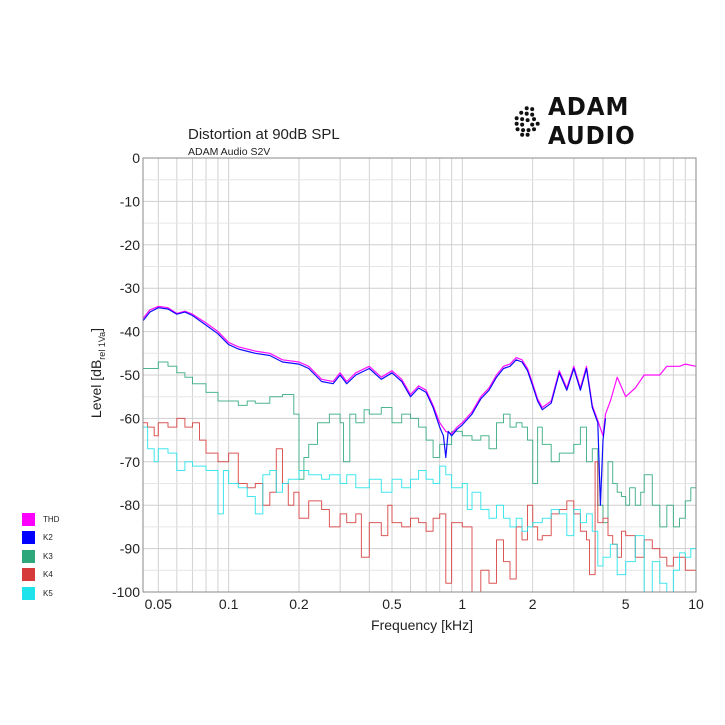  What do you see at coordinates (96, 330) in the screenshot?
I see `y-axis-label-end: ]` at bounding box center [96, 330].